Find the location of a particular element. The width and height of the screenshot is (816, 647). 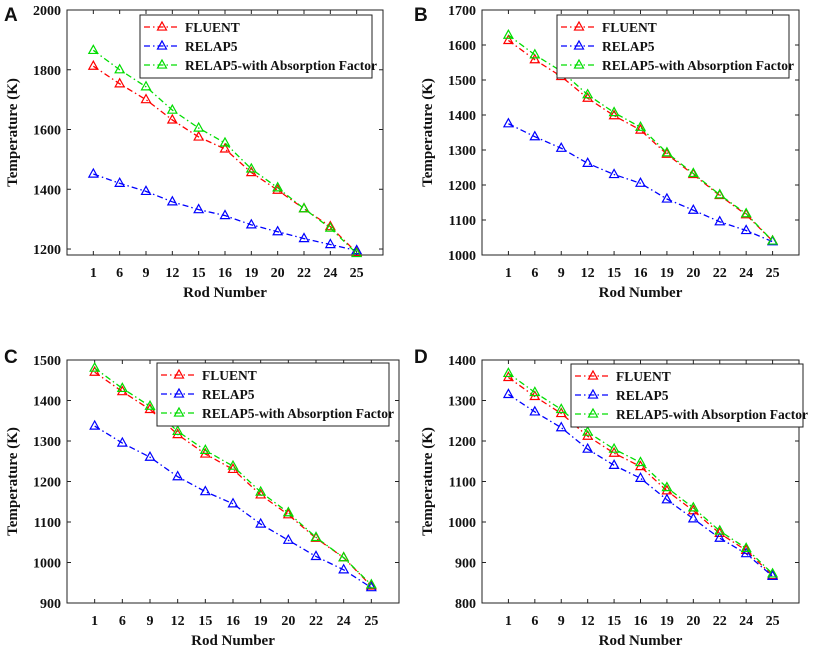

y-tick-label: 1600 is located at coordinates (47, 131).